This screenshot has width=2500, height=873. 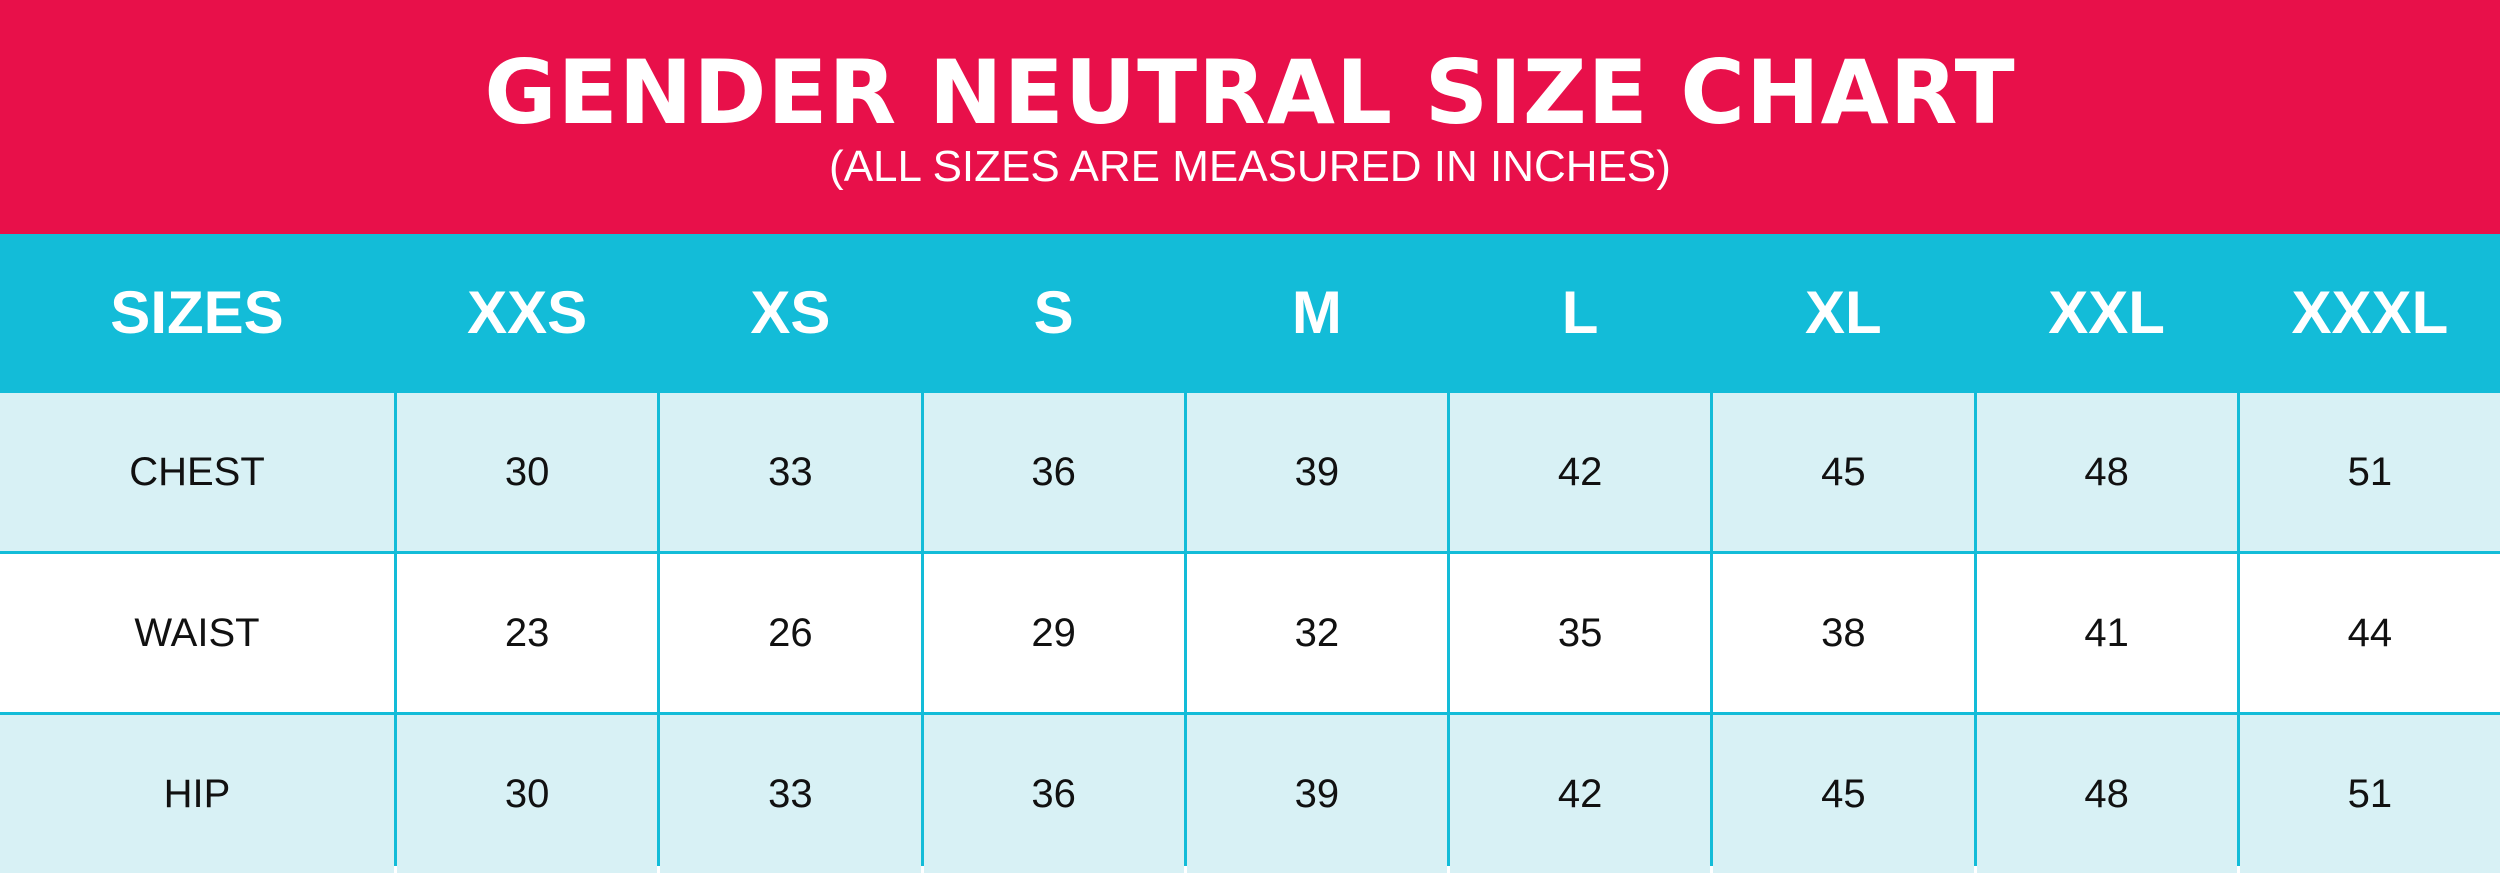 What do you see at coordinates (197, 633) in the screenshot?
I see `row-label: WAIST` at bounding box center [197, 633].